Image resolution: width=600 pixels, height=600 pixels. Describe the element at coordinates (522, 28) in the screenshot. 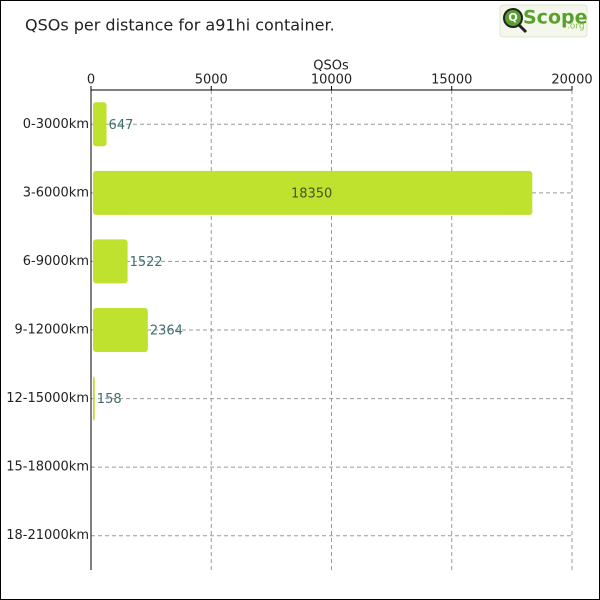

I see `logo-handle` at that location.